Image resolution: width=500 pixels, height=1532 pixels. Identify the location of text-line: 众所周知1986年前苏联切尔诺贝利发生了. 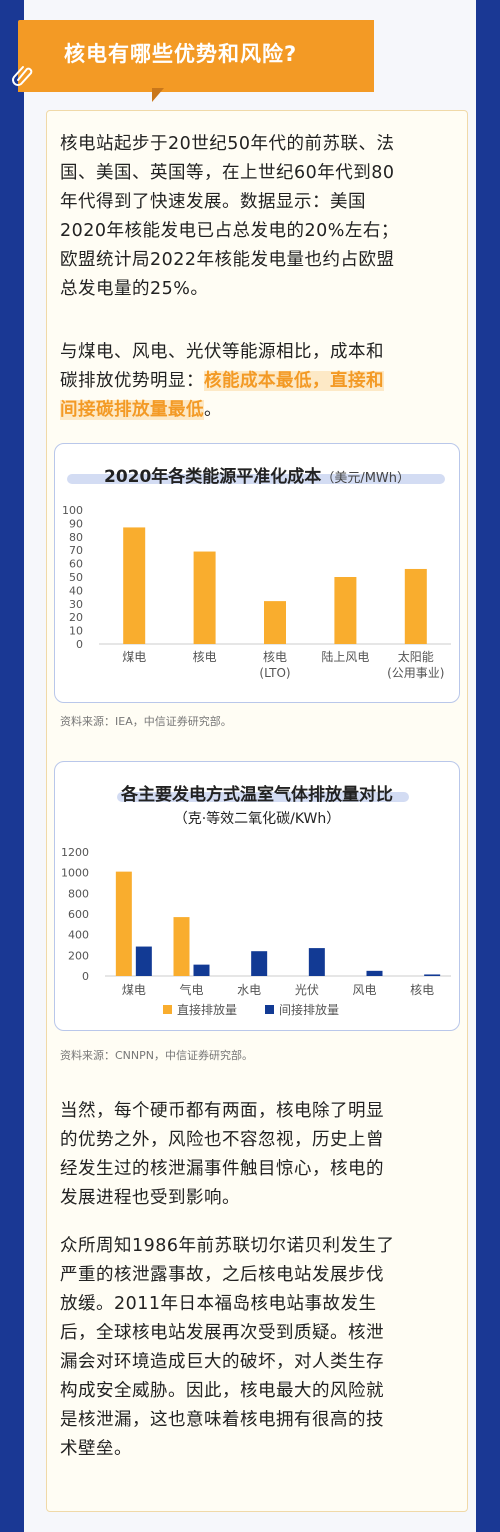
(227, 1246).